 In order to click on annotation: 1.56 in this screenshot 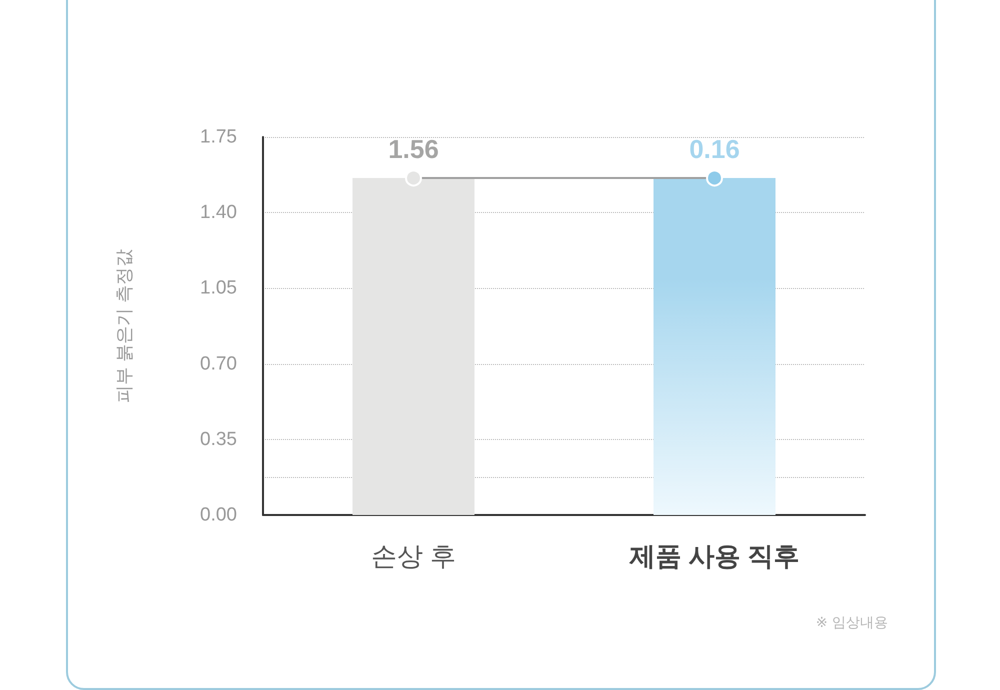, I will do `click(413, 149)`.